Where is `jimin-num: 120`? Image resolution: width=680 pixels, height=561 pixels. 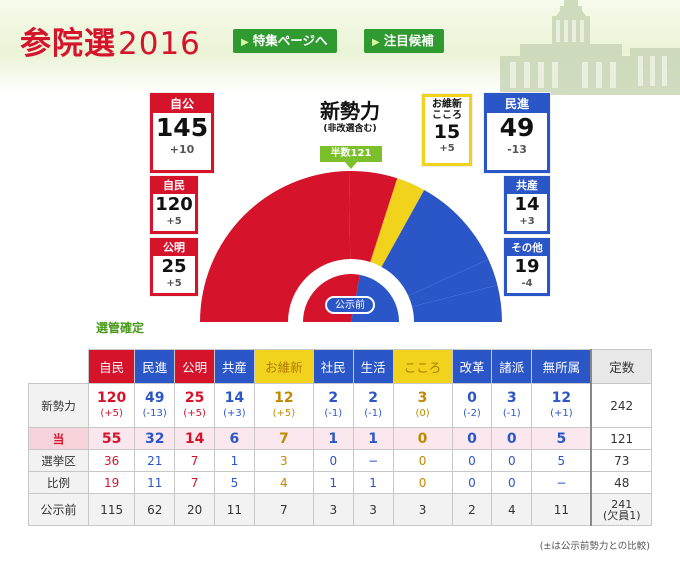 jimin-num: 120 is located at coordinates (174, 204).